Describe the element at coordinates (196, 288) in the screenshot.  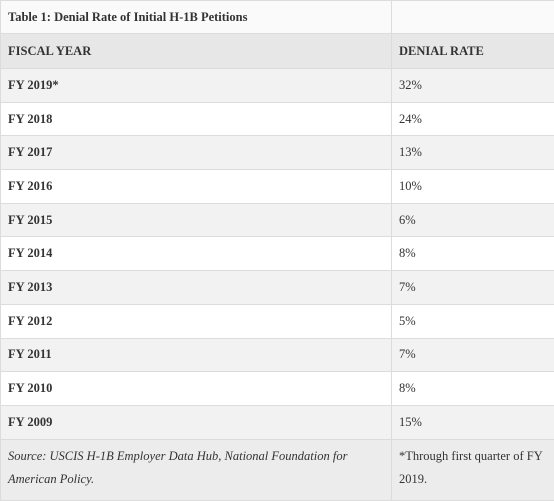
I see `fiscal-year: FY 2013` at that location.